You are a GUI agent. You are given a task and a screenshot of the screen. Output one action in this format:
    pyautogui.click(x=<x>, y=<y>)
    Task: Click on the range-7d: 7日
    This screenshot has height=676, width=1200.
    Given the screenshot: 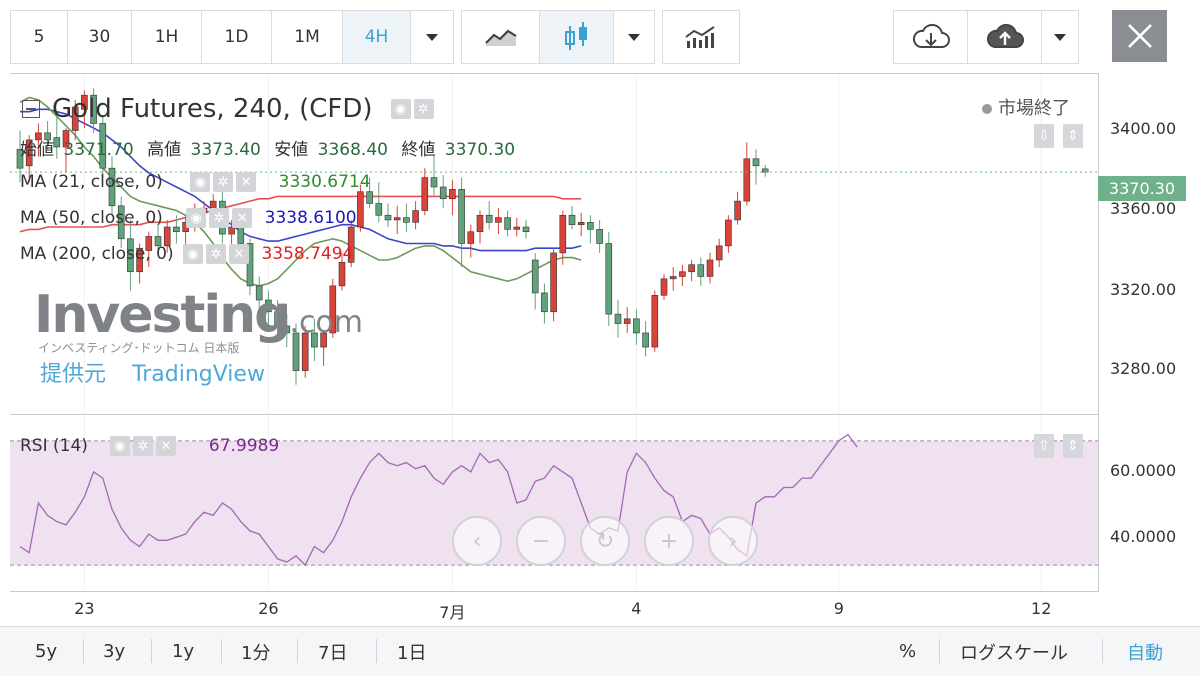 What is the action you would take?
    pyautogui.click(x=333, y=653)
    